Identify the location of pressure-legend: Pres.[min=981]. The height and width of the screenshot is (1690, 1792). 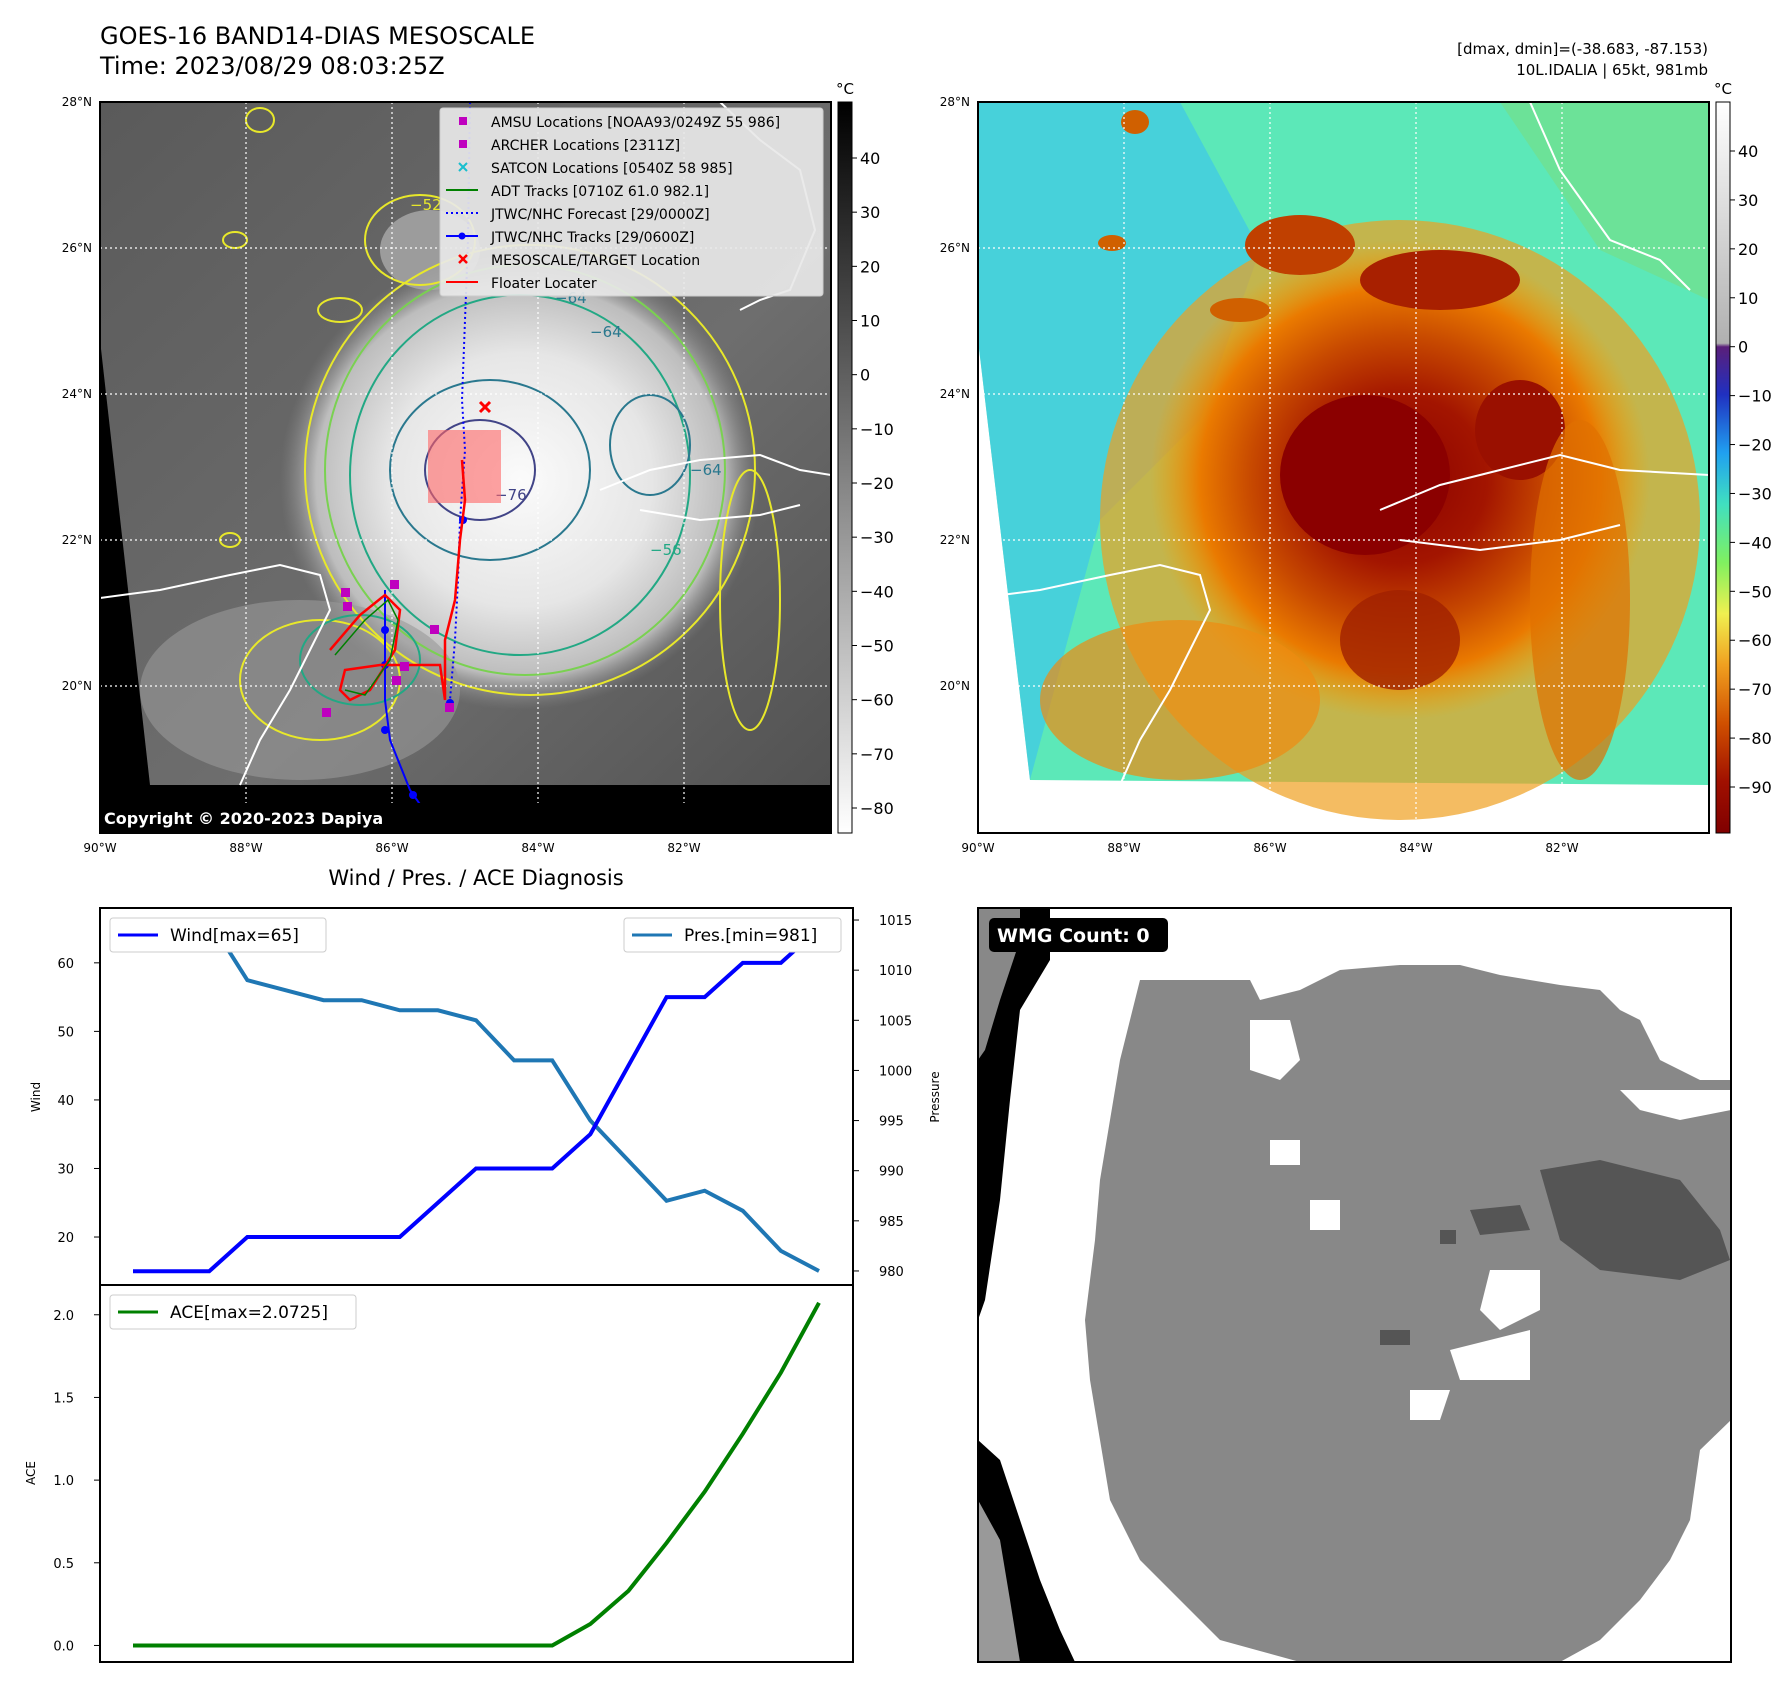
(732, 935).